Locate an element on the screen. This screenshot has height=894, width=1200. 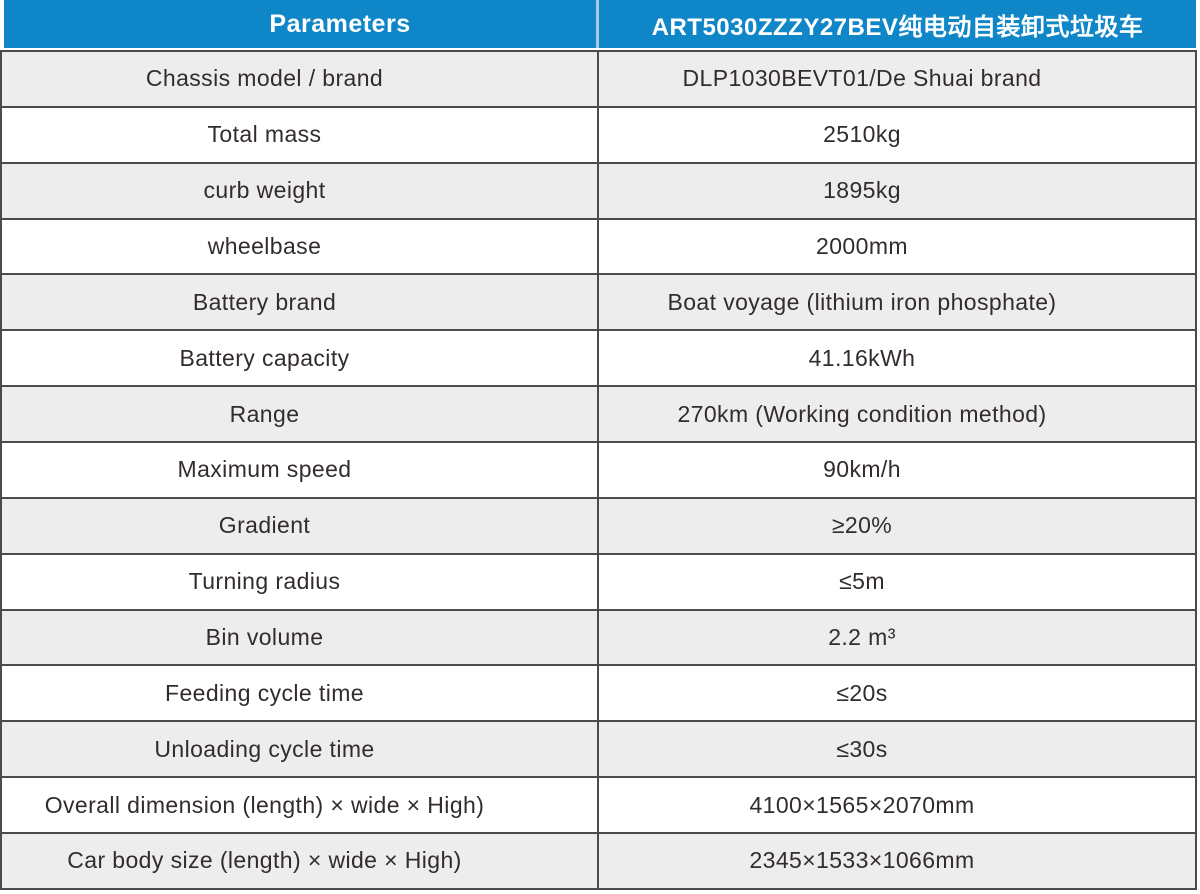
table-row: Bin volume 2.2 m³ is located at coordinates (598, 638).